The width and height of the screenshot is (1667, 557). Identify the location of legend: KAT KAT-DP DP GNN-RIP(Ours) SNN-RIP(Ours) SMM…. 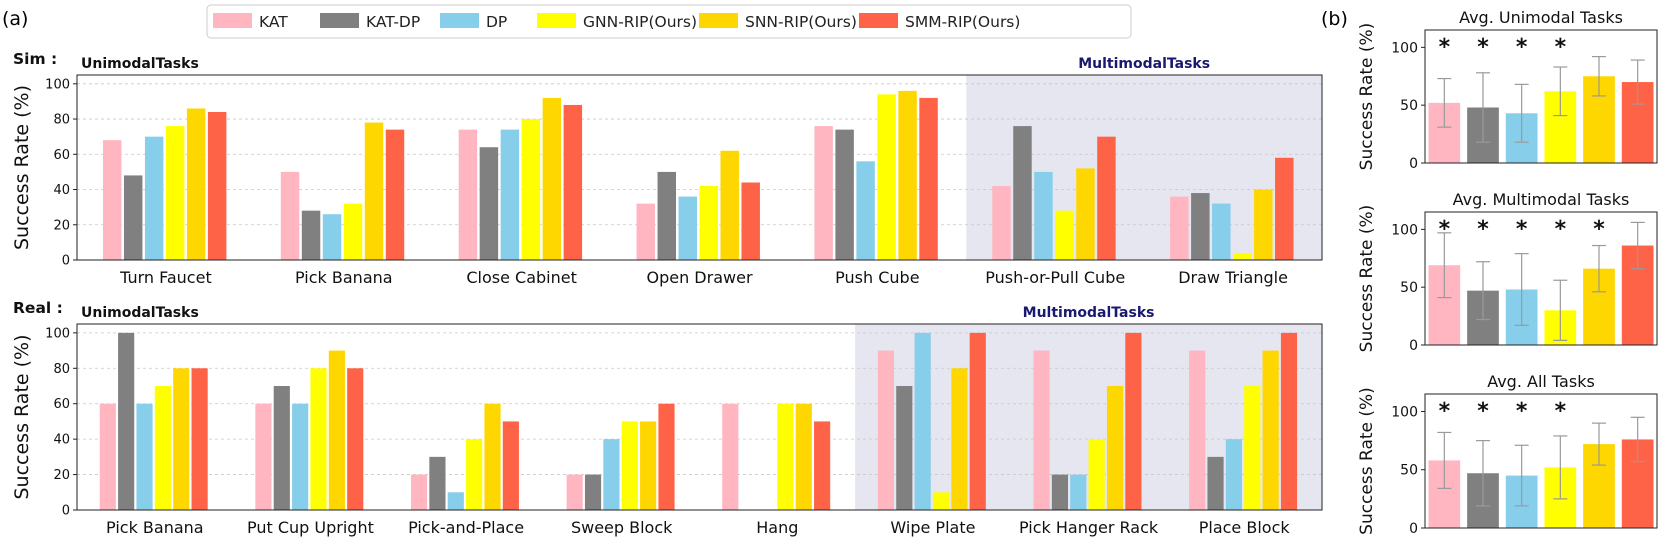
(669, 21).